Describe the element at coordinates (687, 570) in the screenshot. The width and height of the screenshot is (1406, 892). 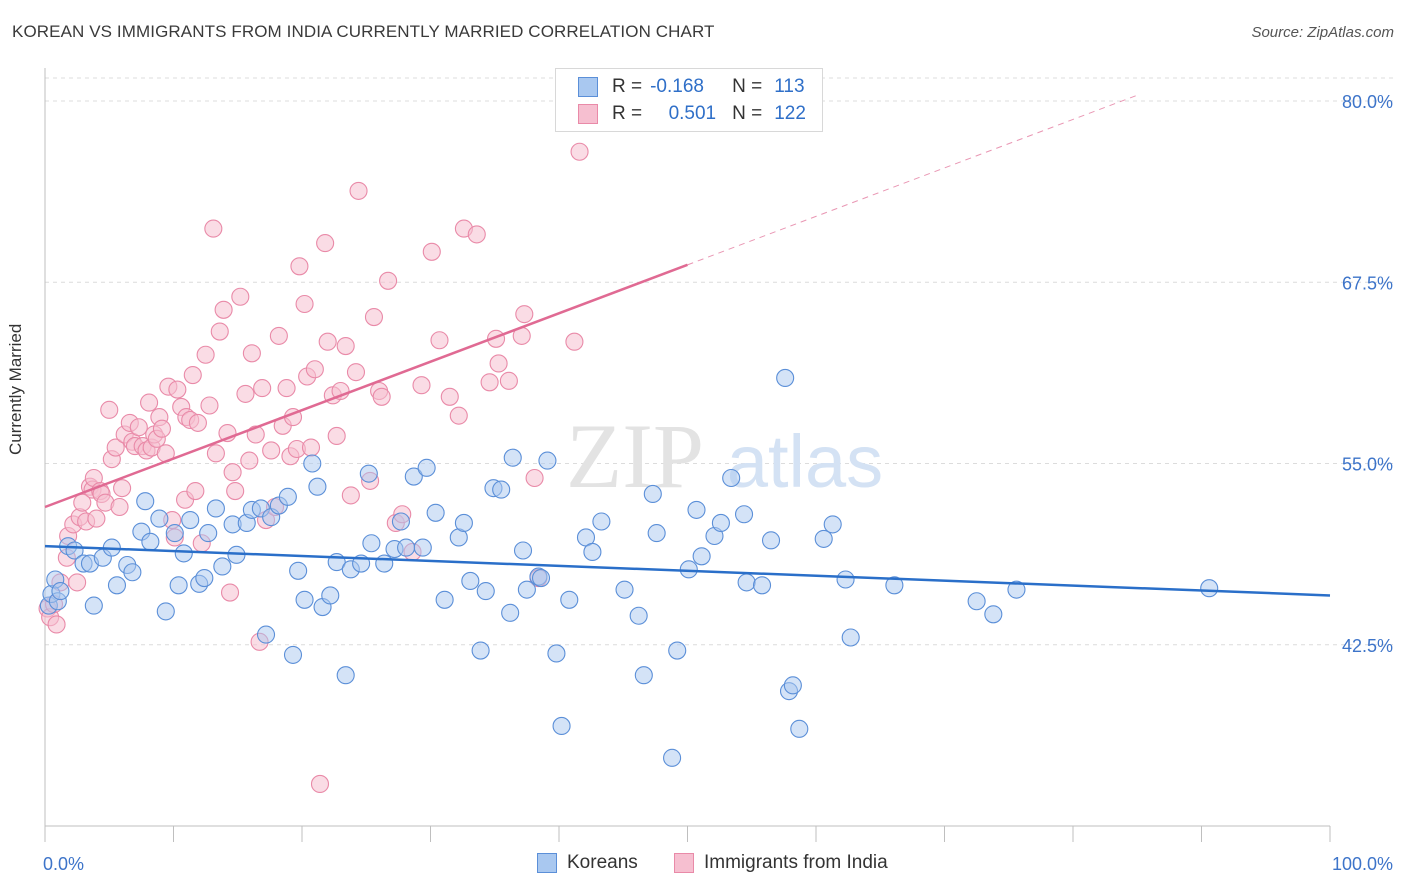
I see `korean-trend-line` at that location.